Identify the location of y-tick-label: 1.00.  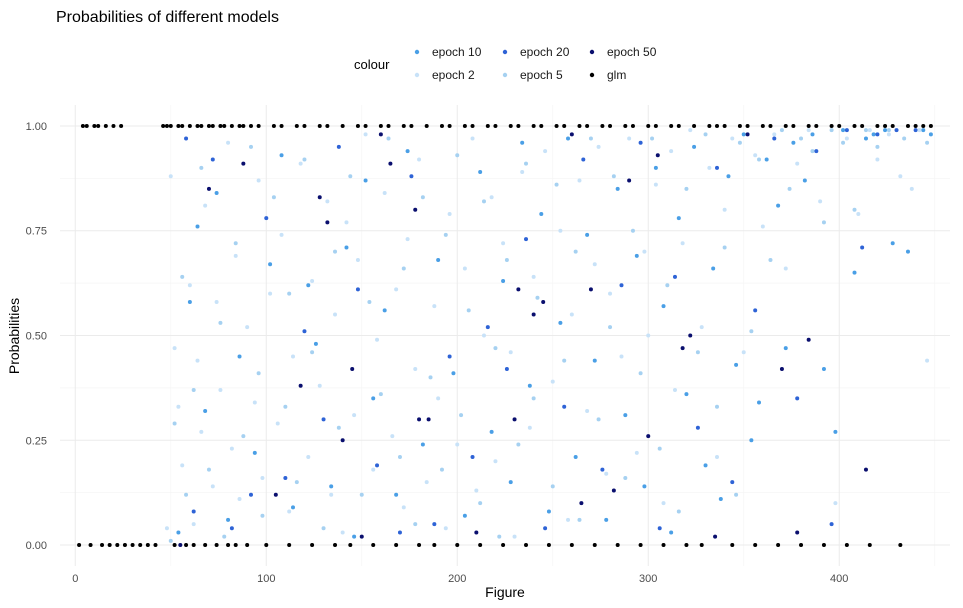
(36, 127).